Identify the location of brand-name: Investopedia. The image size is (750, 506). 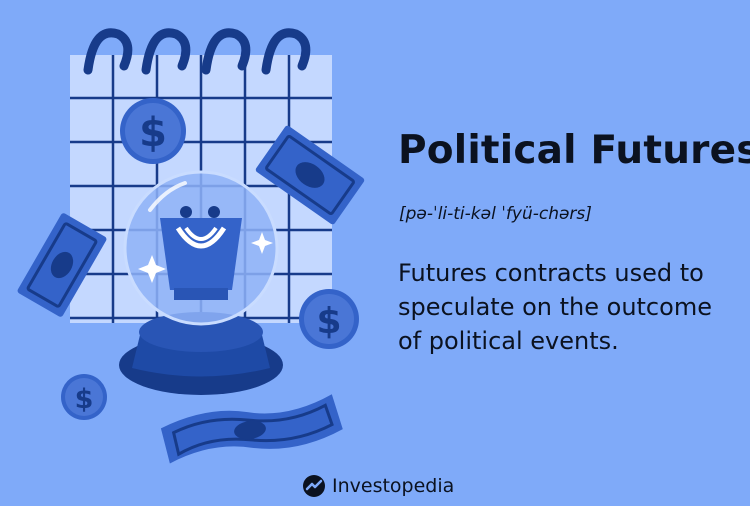
(393, 486).